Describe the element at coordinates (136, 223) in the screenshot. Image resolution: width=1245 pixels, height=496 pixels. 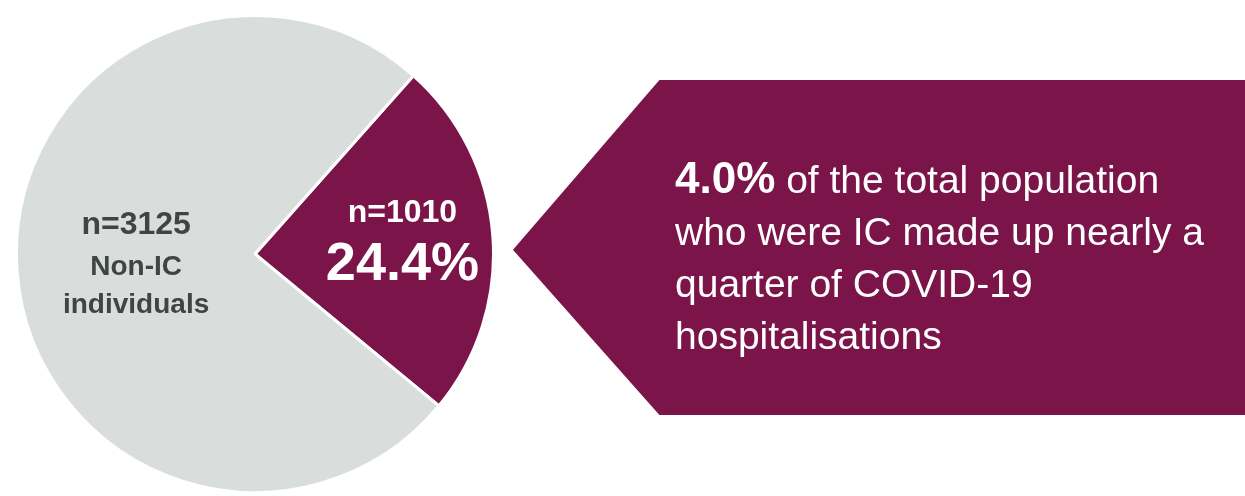
I see `data-label: n=3125` at that location.